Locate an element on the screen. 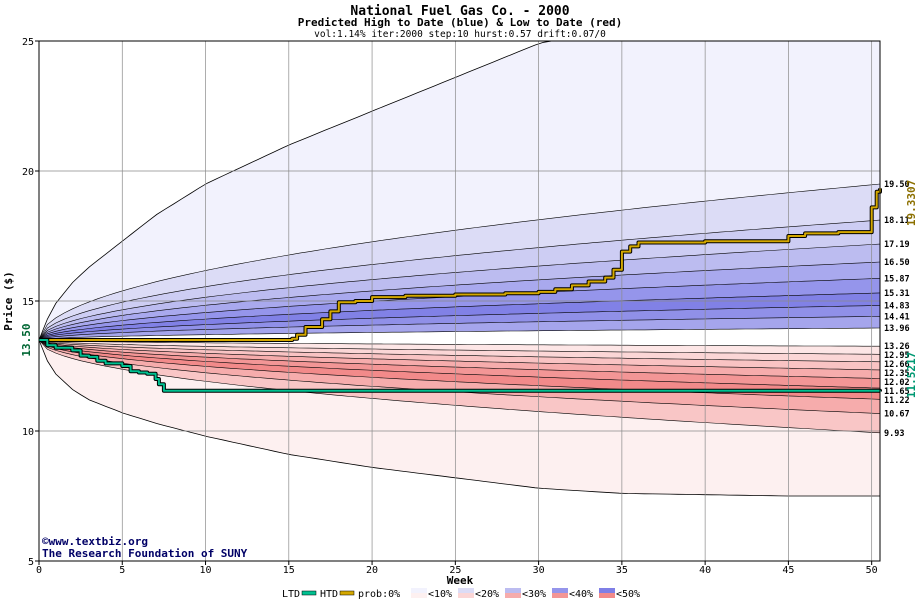  band-label-4: 16.50 is located at coordinates (897, 263).